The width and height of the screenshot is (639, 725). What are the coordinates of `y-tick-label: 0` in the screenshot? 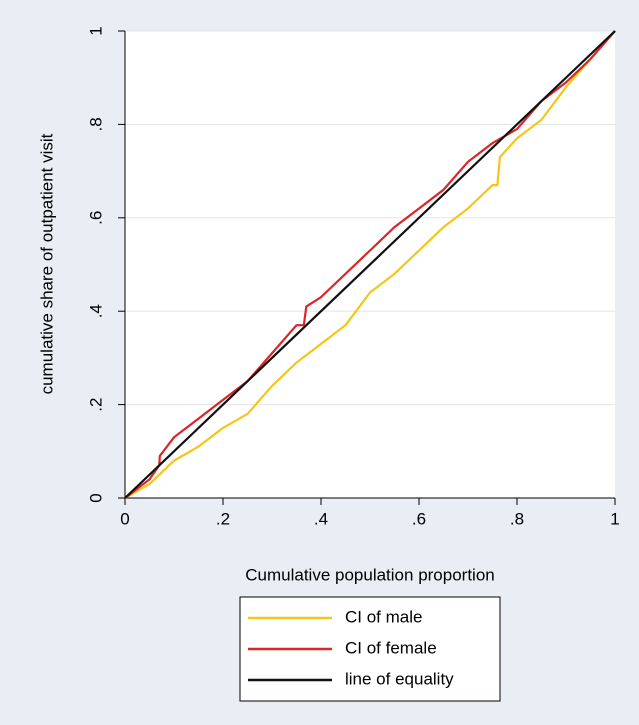 It's located at (95, 497).